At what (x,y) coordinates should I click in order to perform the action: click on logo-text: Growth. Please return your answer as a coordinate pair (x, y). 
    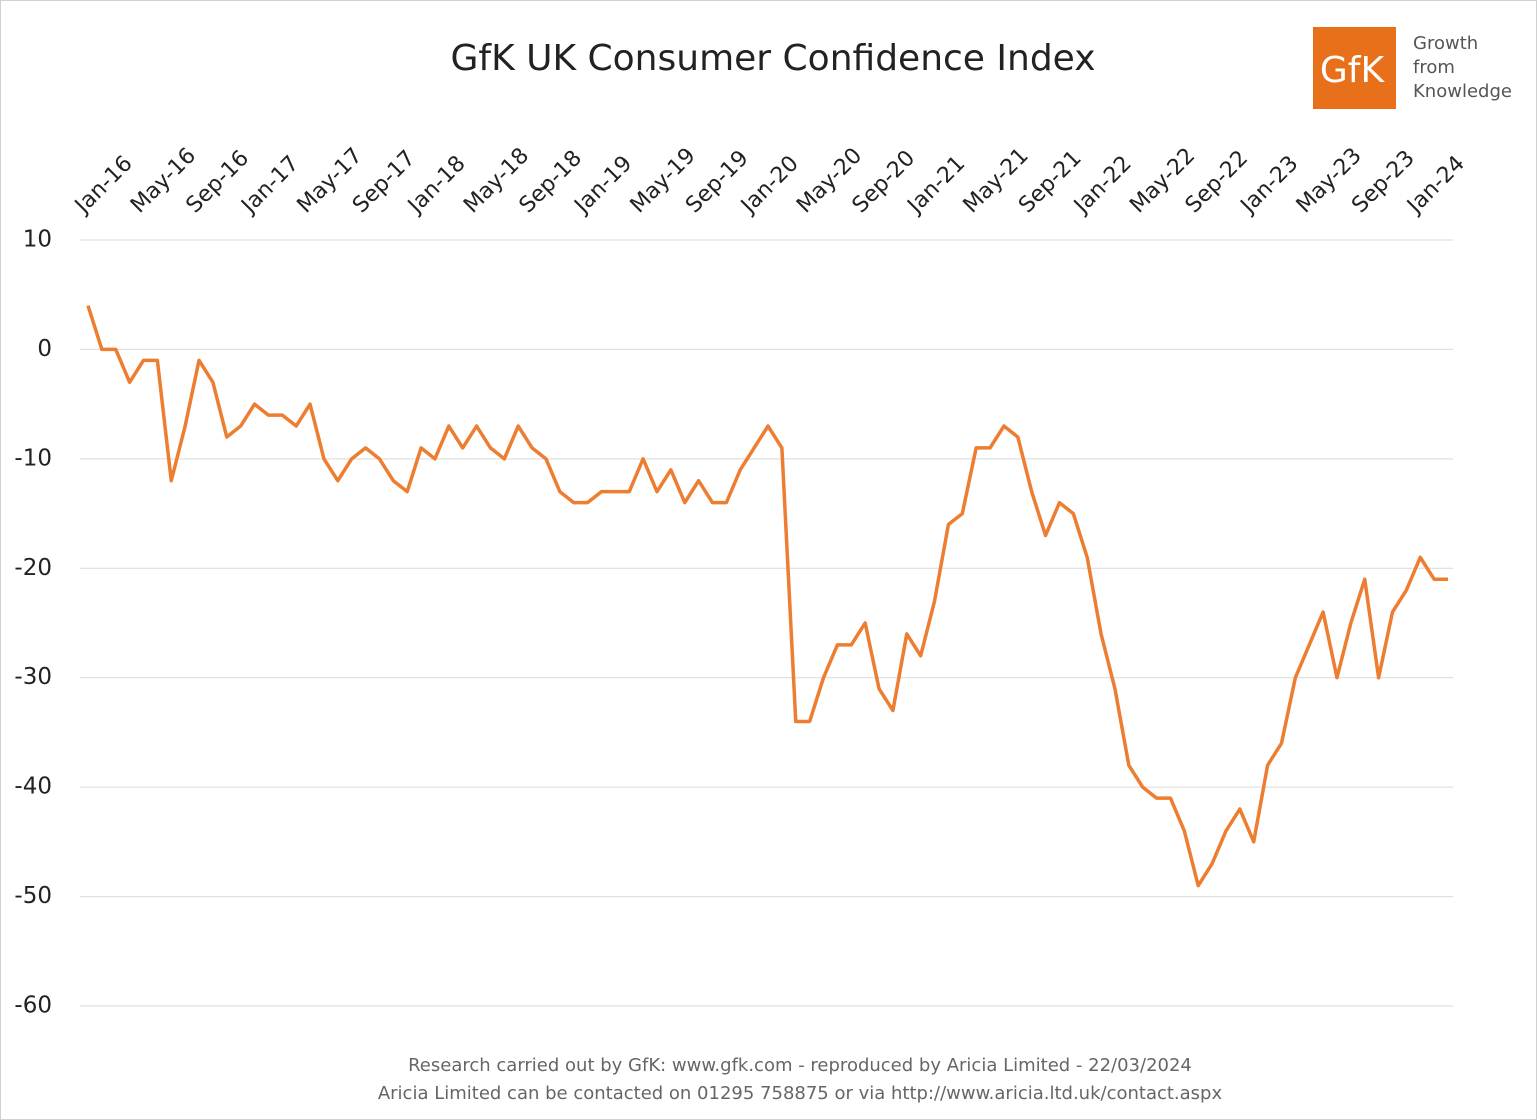
    Looking at the image, I should click on (1445, 43).